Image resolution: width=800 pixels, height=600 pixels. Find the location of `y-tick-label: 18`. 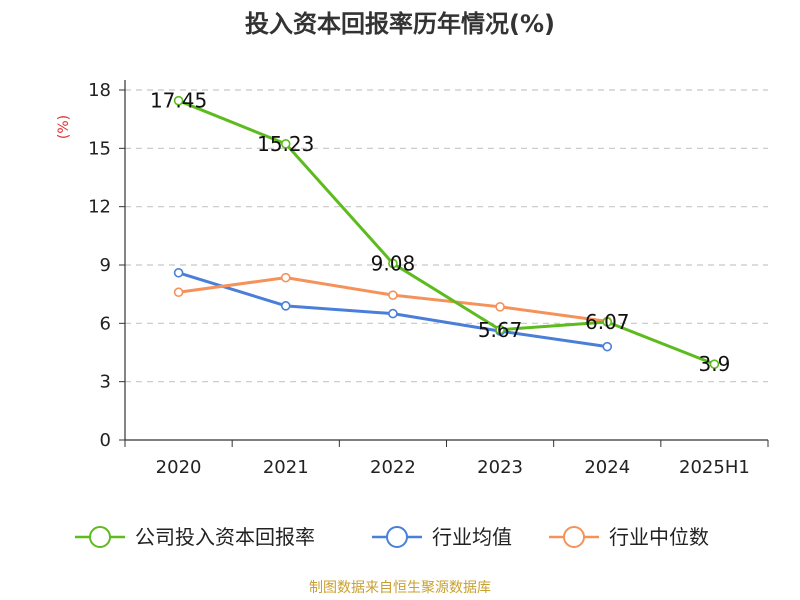

y-tick-label: 18 is located at coordinates (99, 90).